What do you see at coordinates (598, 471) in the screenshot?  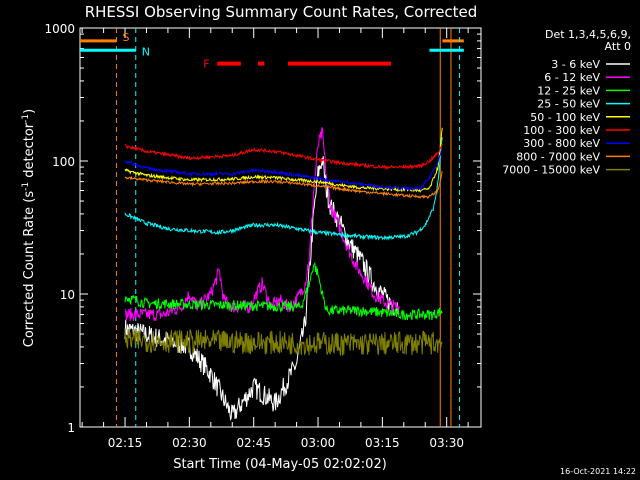 I see `timestamp: 16-Oct-2021 14:22` at bounding box center [598, 471].